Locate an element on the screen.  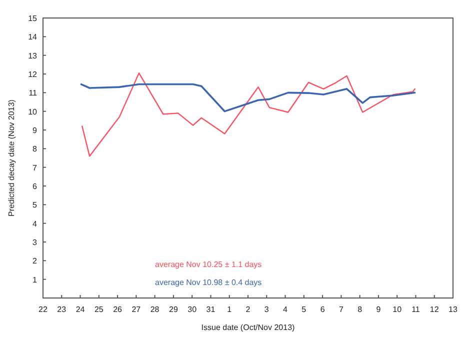
x-tick-label: 12 is located at coordinates (435, 309).